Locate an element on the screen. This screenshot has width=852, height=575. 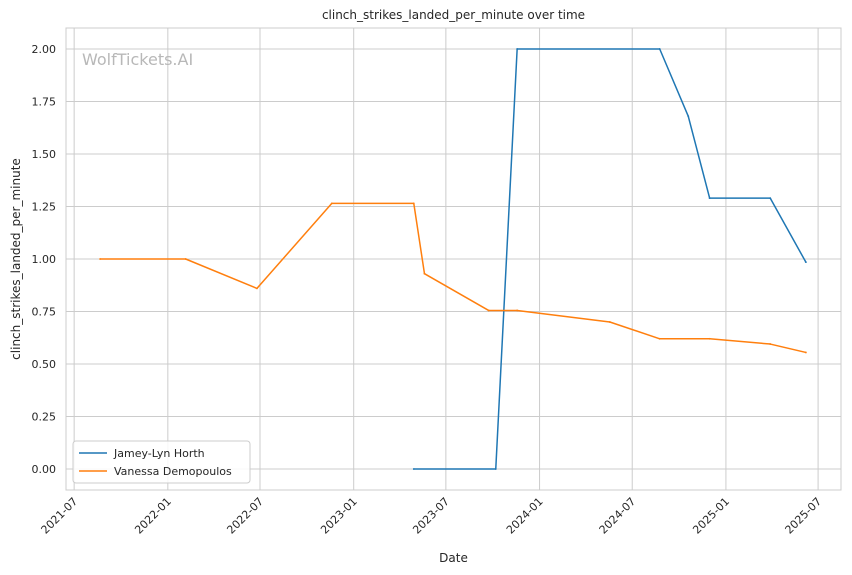
legend-box is located at coordinates (161, 462).